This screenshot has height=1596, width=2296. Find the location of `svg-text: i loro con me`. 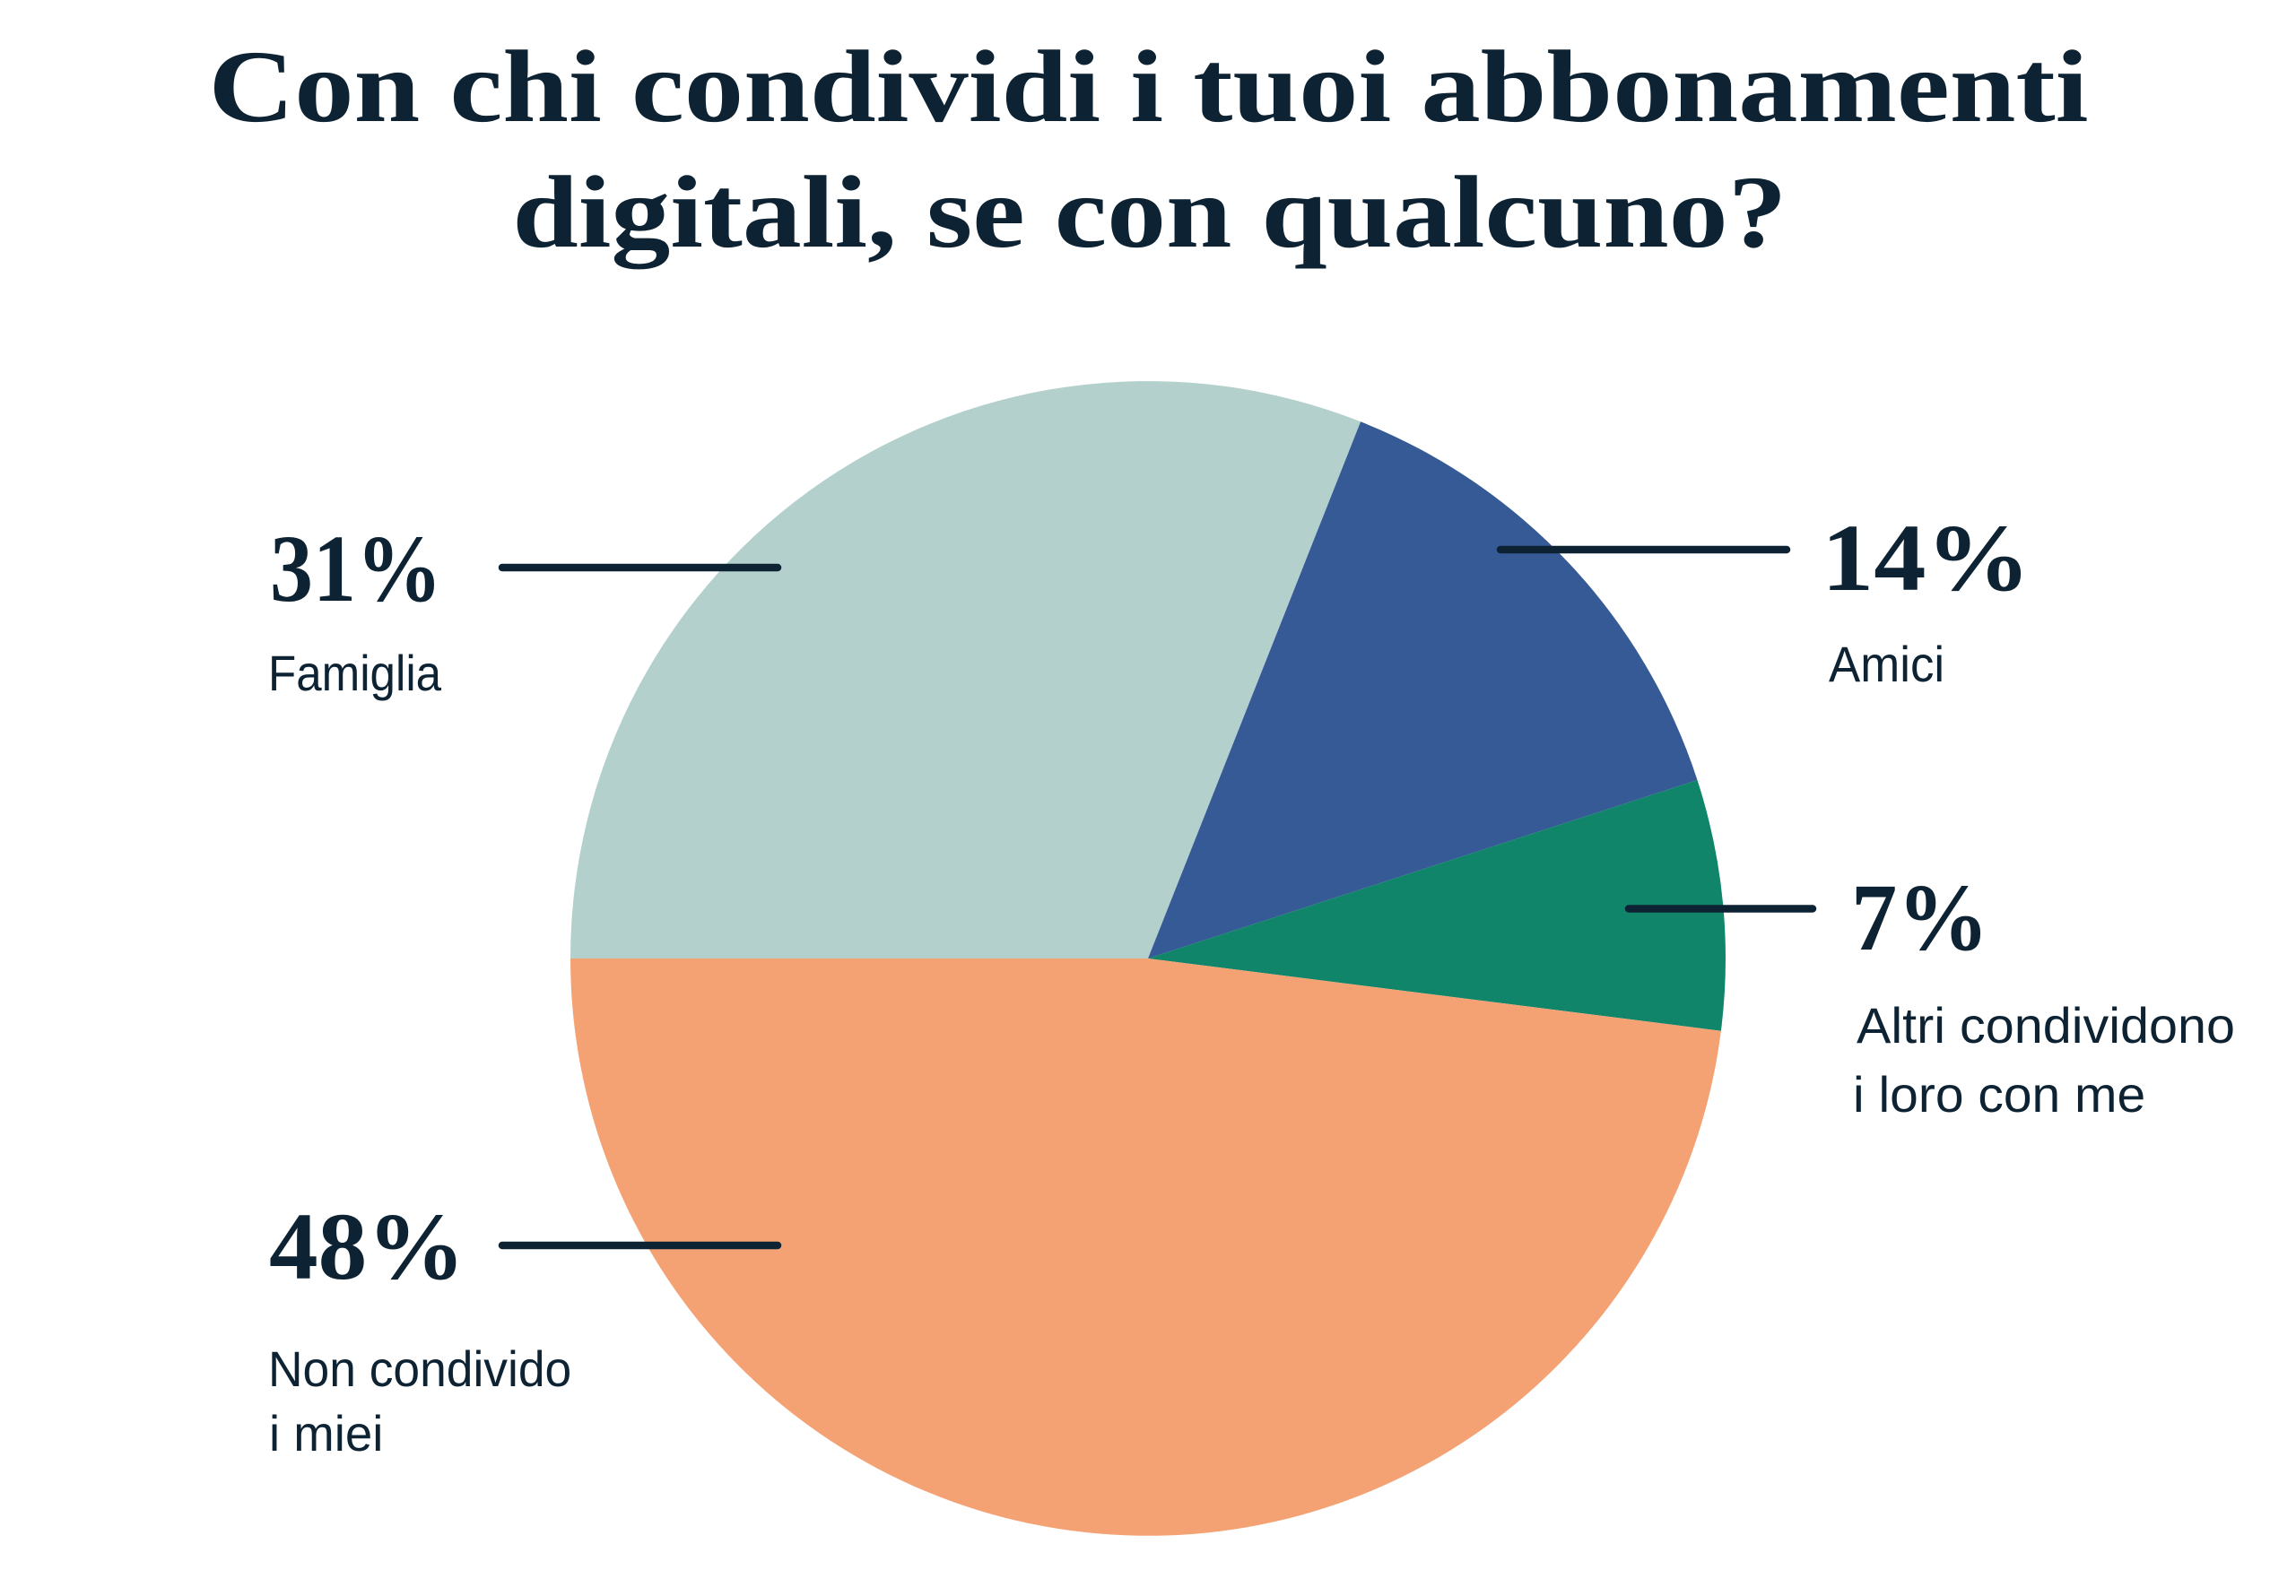

svg-text: i loro con me is located at coordinates (1999, 1094).